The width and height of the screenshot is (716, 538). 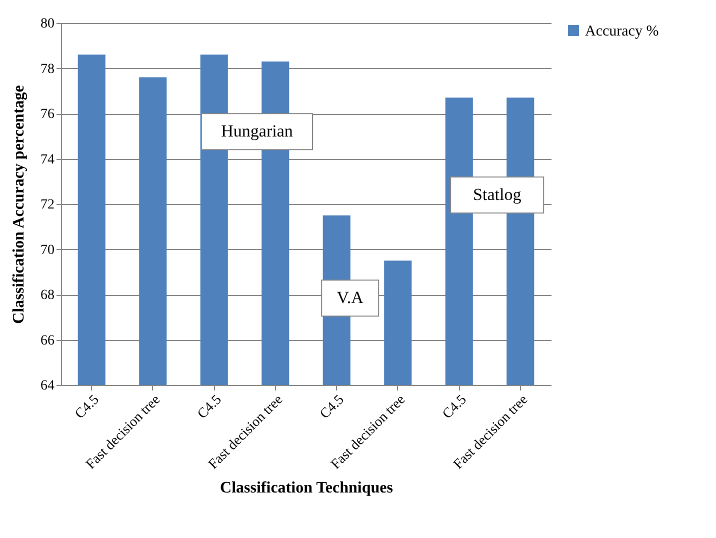 I want to click on y-tick-label: 74, so click(x=47, y=160).